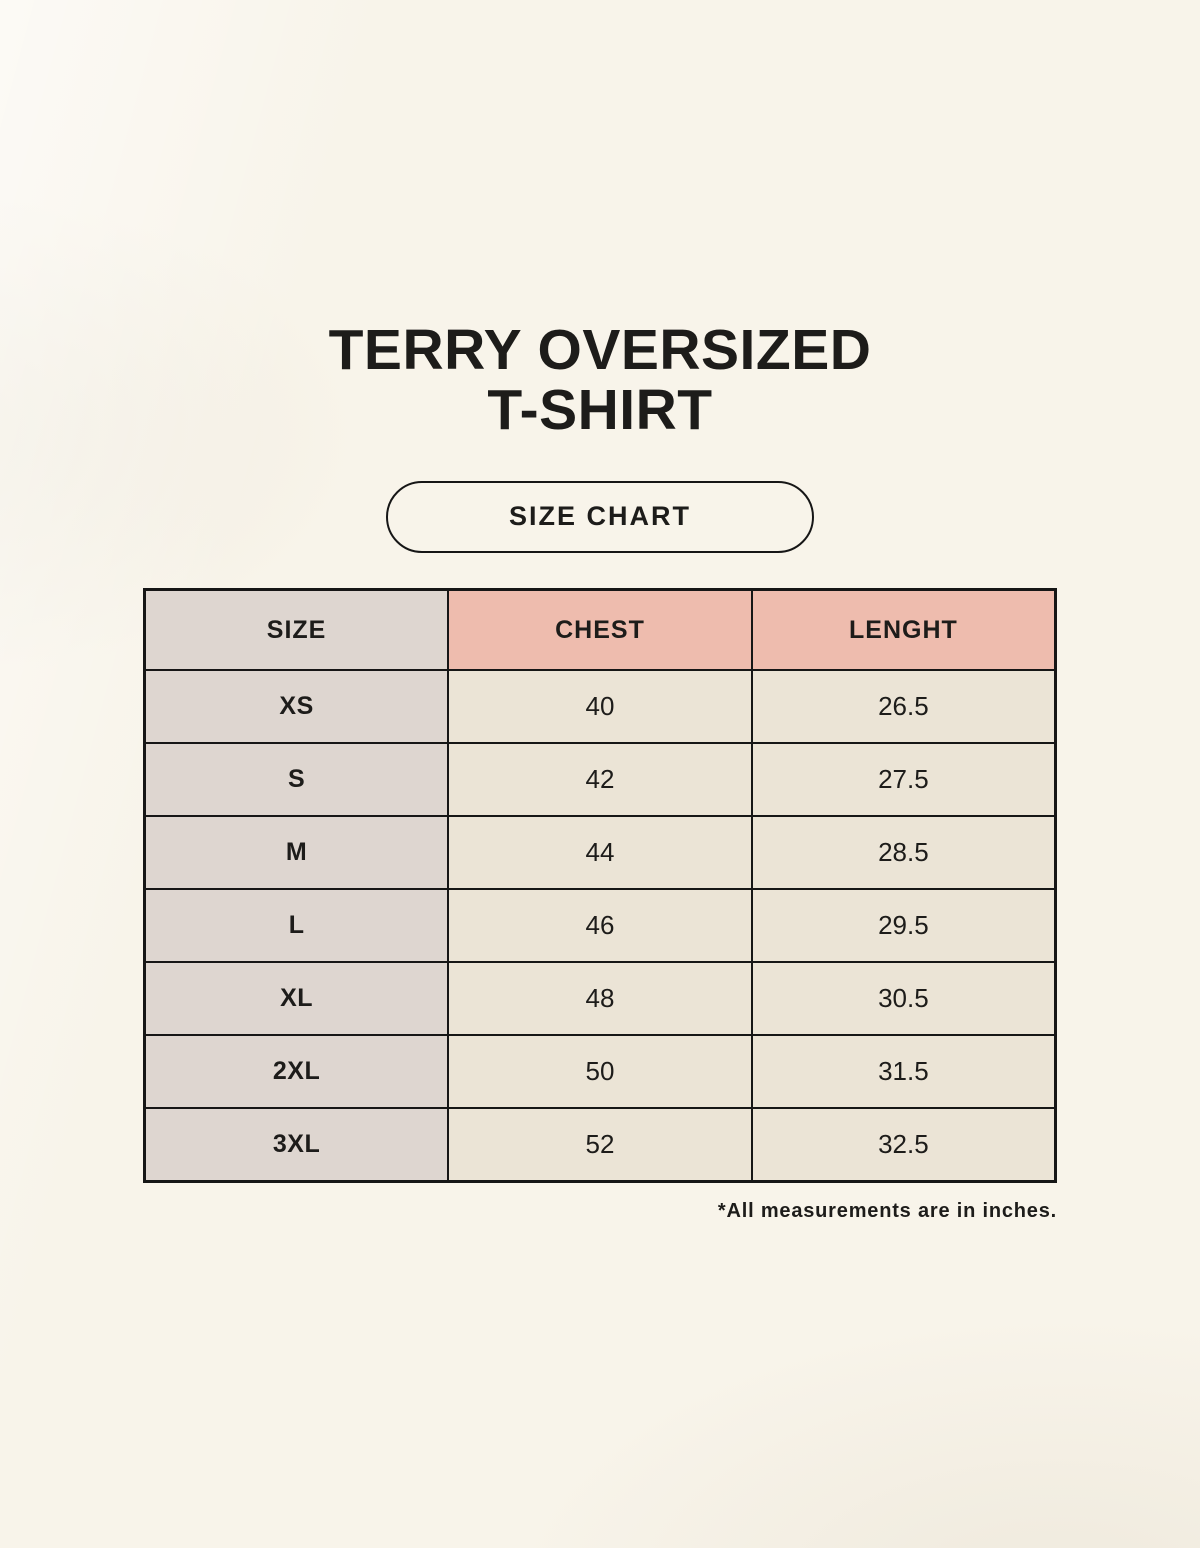 This screenshot has width=1200, height=1548. I want to click on column-header-length: LENGHT, so click(903, 630).